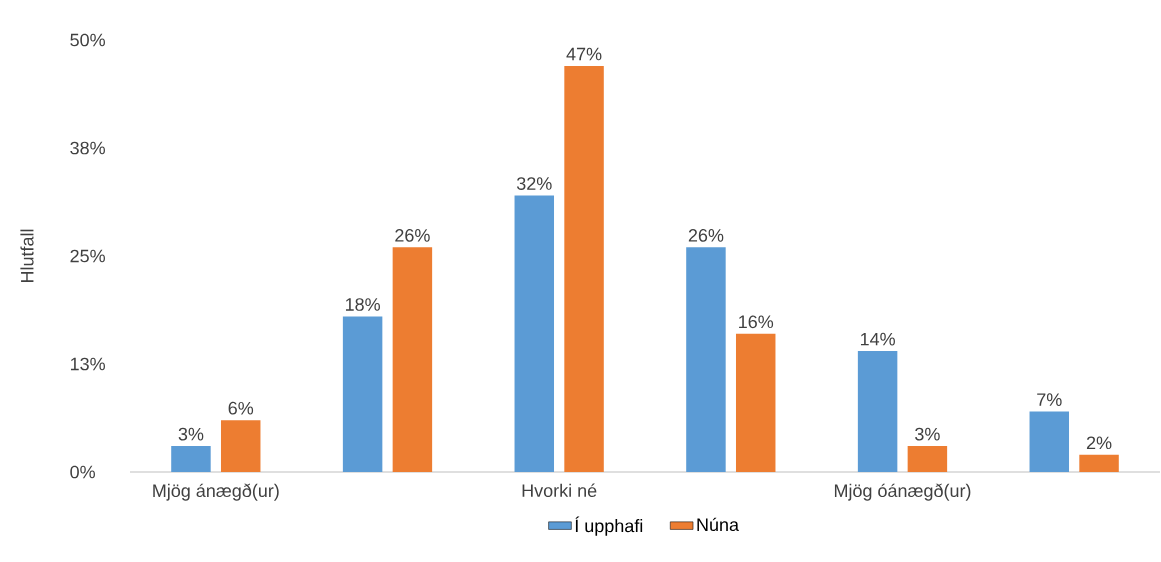  Describe the element at coordinates (609, 526) in the screenshot. I see `legend-label: Í upphafi` at that location.